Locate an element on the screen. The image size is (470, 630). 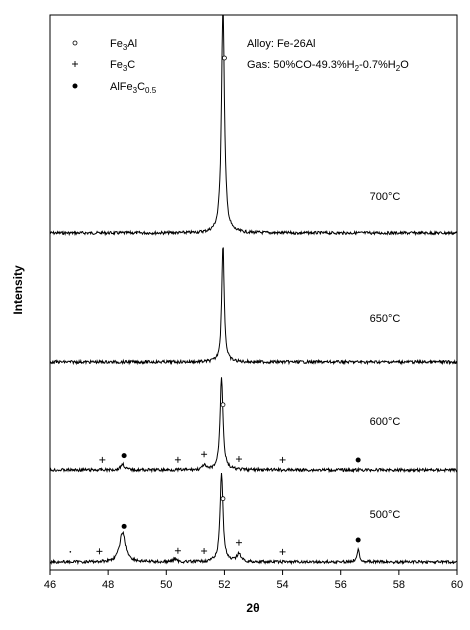
legend-label: AlFe3C0.5 is located at coordinates (133, 88).